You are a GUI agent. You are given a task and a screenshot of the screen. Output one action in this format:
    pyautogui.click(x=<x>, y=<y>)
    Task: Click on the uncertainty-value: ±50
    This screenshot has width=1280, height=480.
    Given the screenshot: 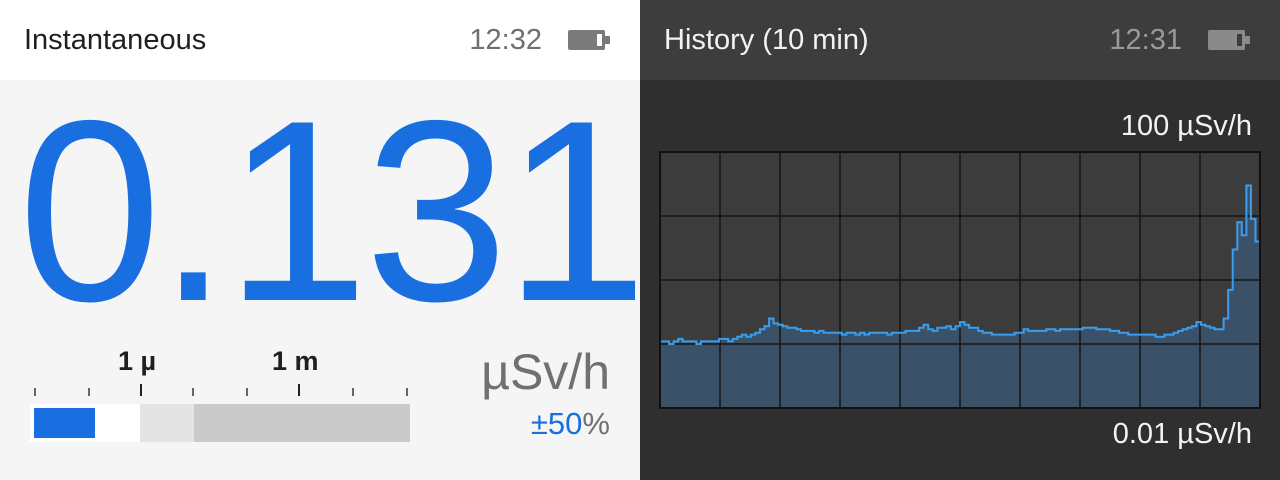 What is the action you would take?
    pyautogui.click(x=556, y=423)
    